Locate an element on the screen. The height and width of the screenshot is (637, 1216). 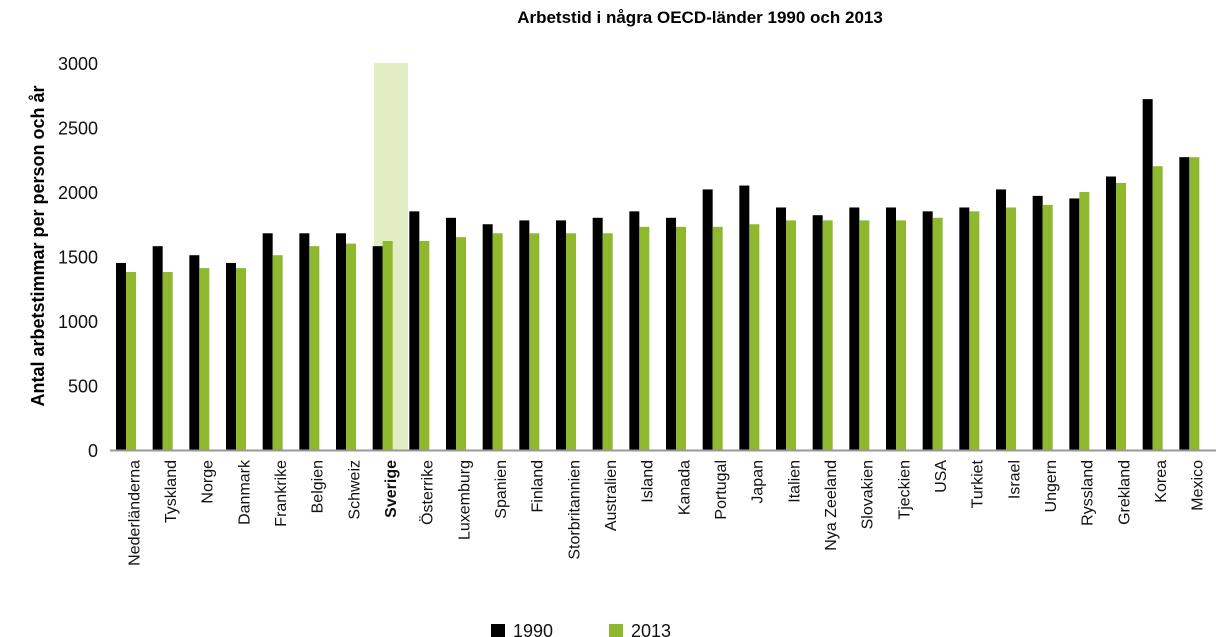
x-tick-label: Nederländerna is located at coordinates (134, 513).